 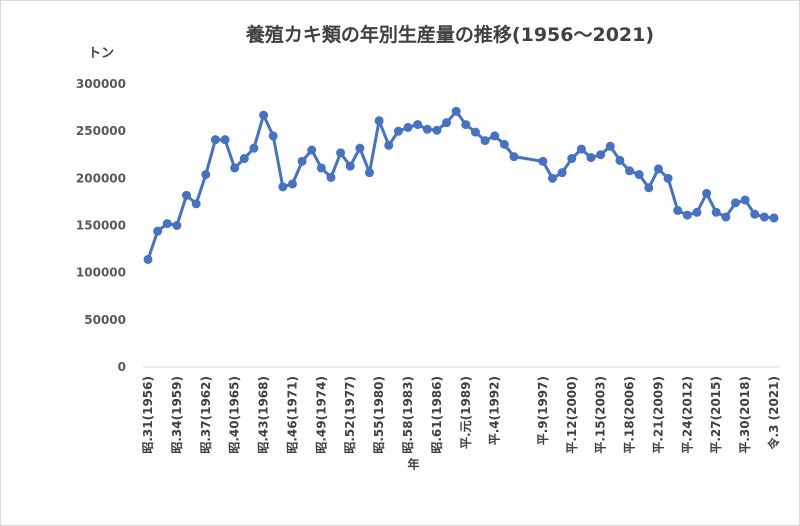 I want to click on y-tick-label: 100000, so click(x=101, y=273).